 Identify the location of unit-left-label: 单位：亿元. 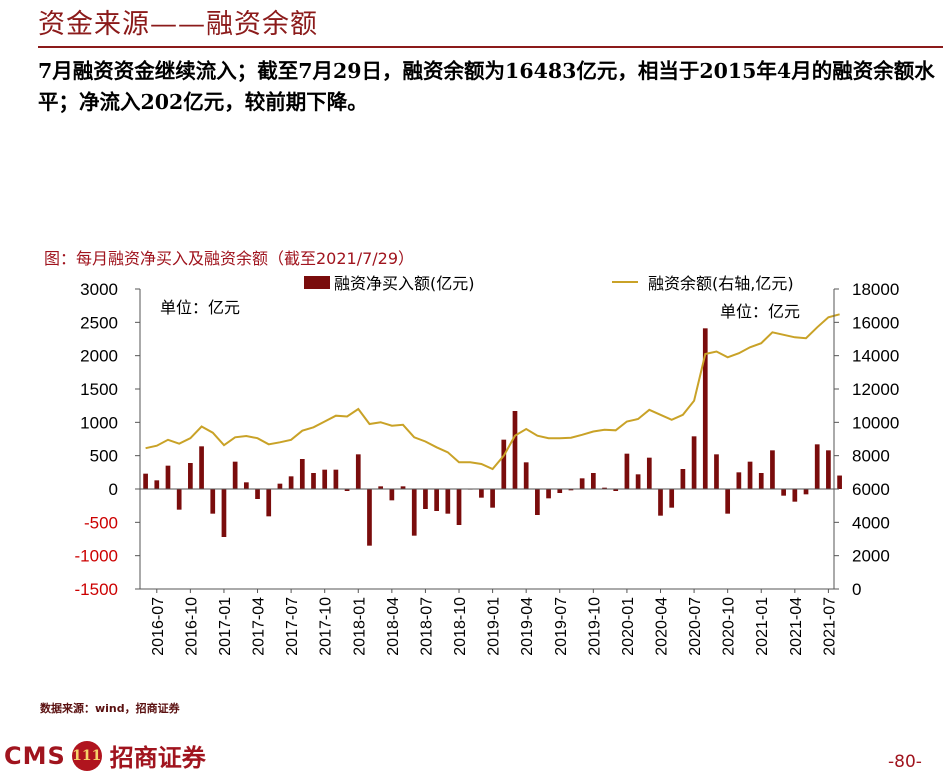
(200, 307).